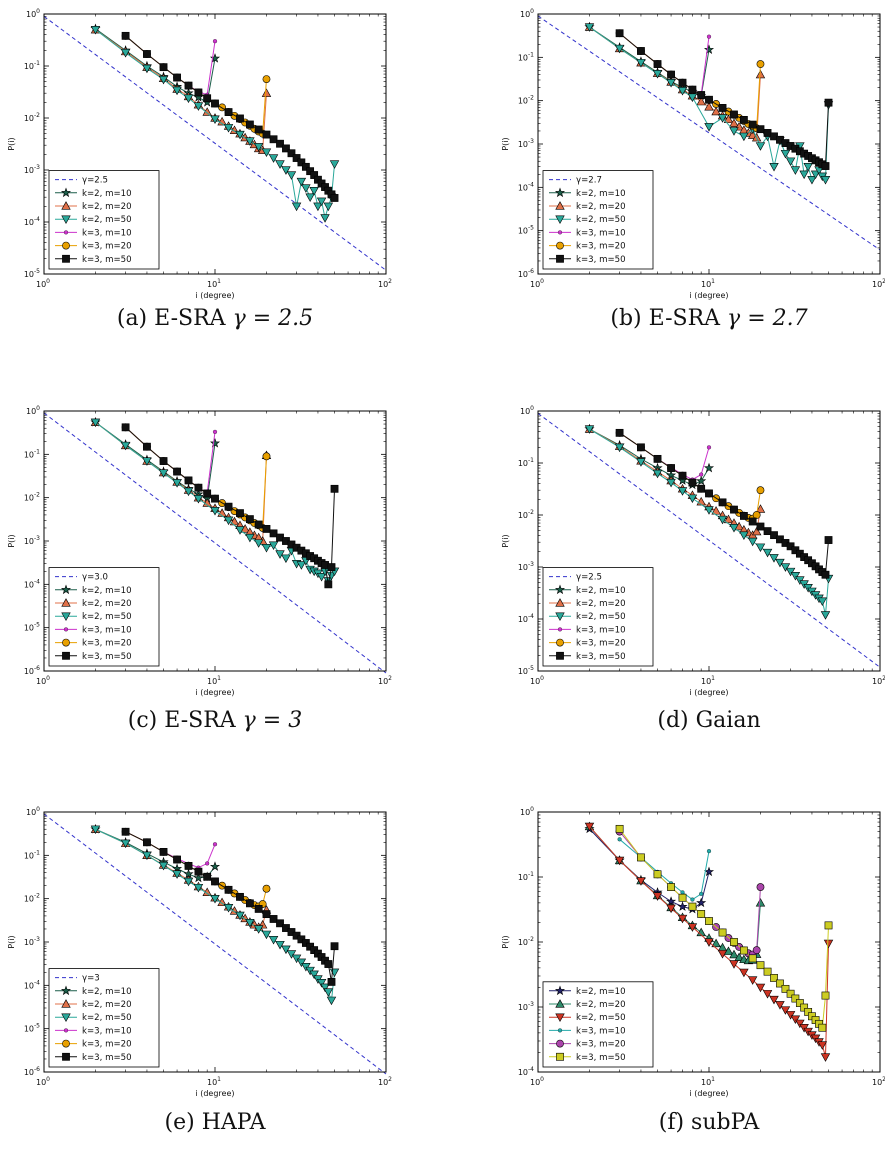 Image resolution: width=885 pixels, height=1157 pixels. I want to click on y-tick-label: 10⁻³, so click(526, 143).